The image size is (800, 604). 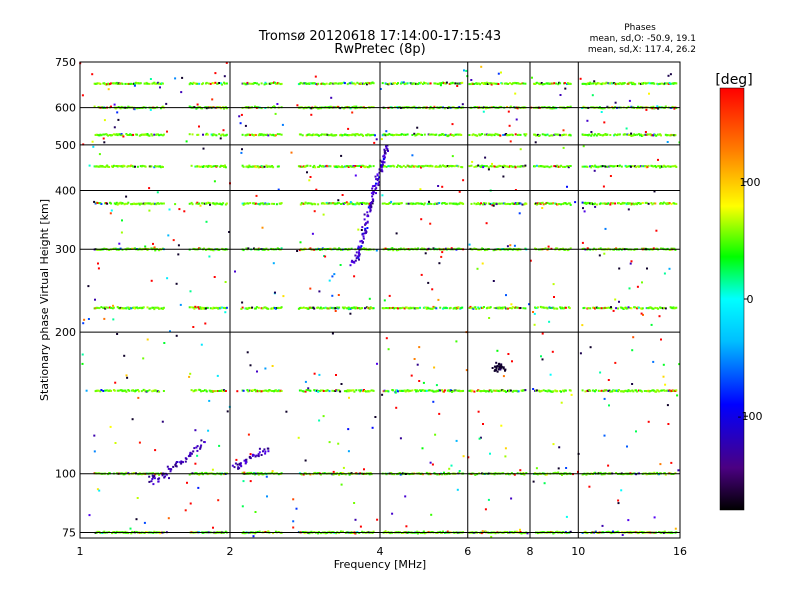 I want to click on x-tick-label: 16, so click(x=680, y=551).